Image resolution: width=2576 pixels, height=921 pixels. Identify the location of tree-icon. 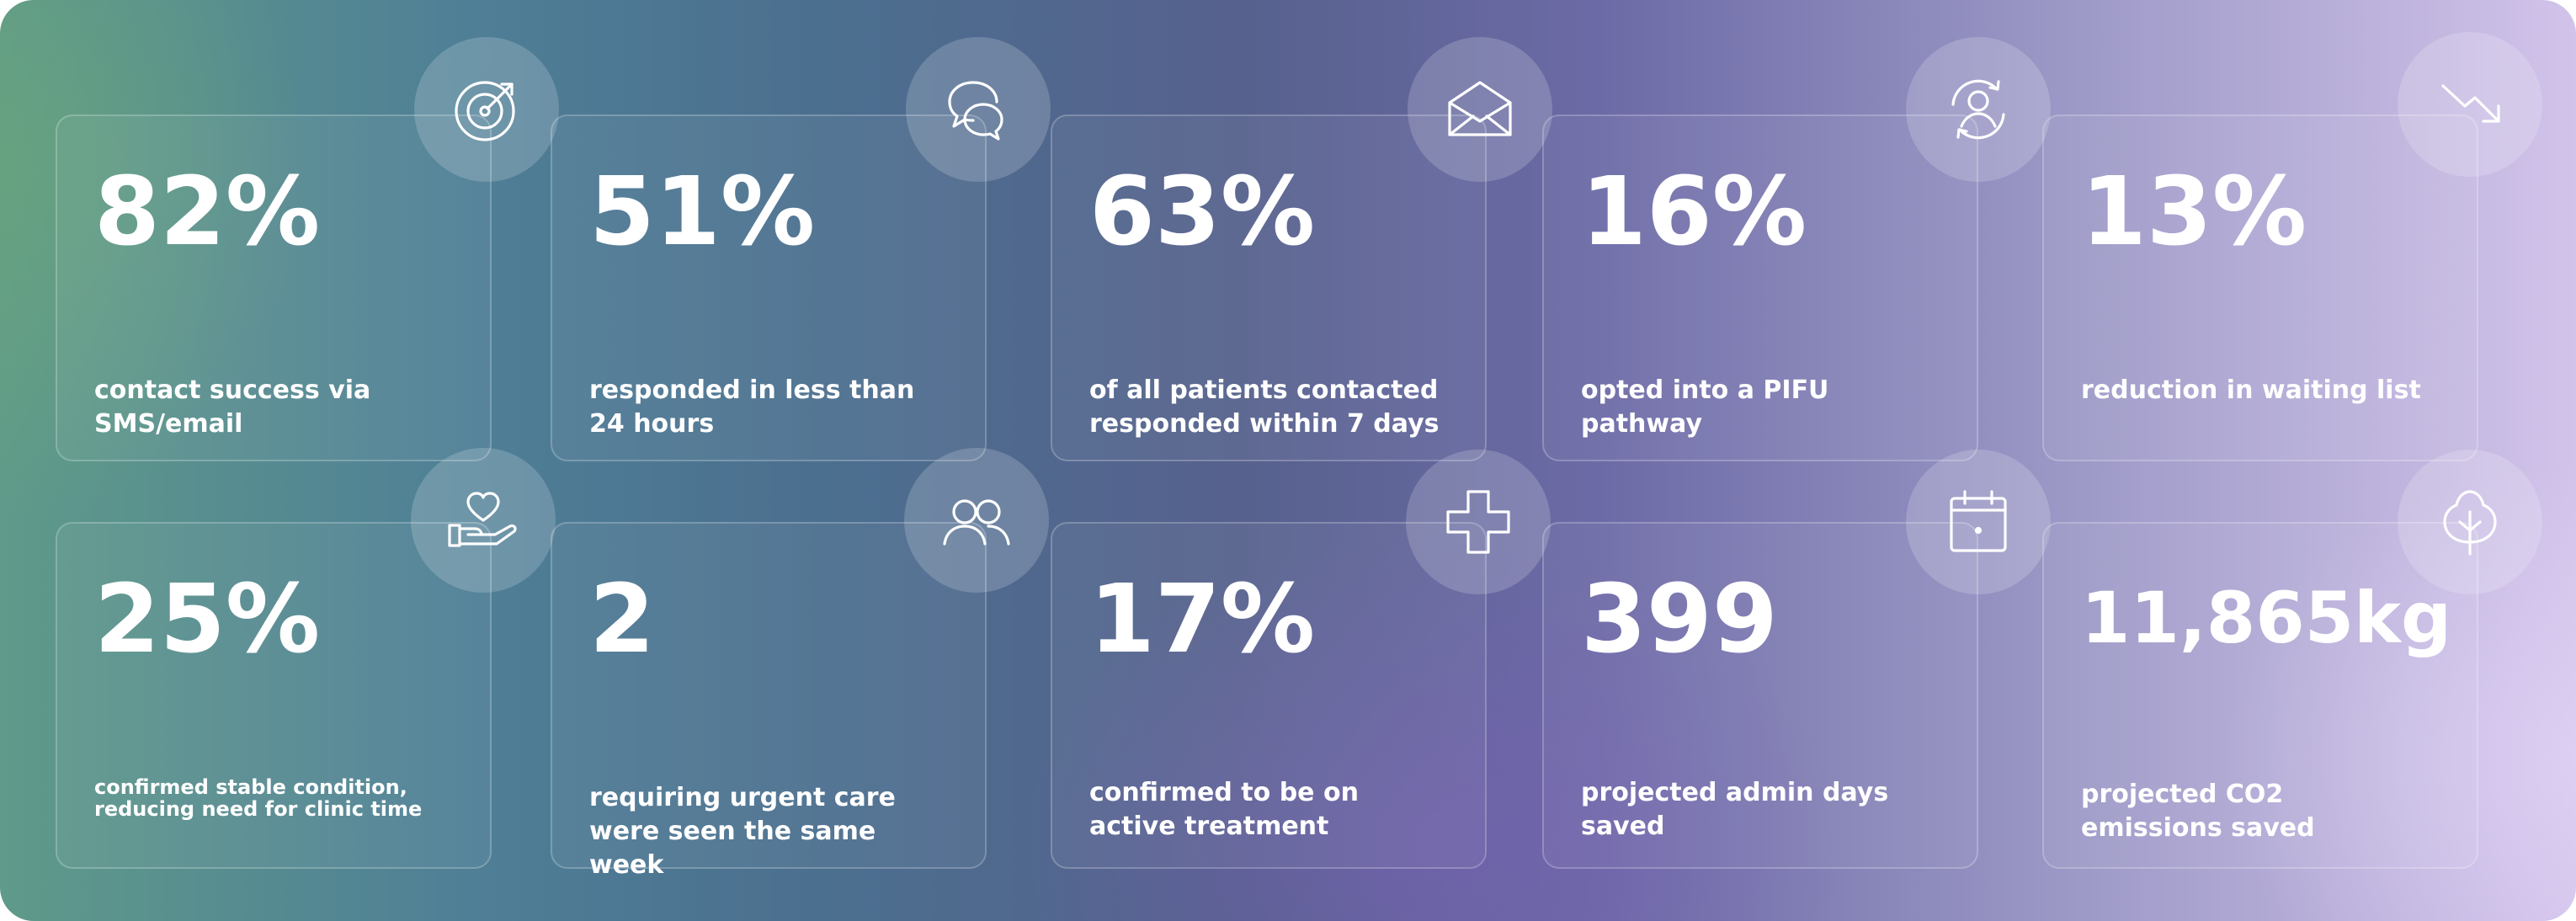
(2470, 522).